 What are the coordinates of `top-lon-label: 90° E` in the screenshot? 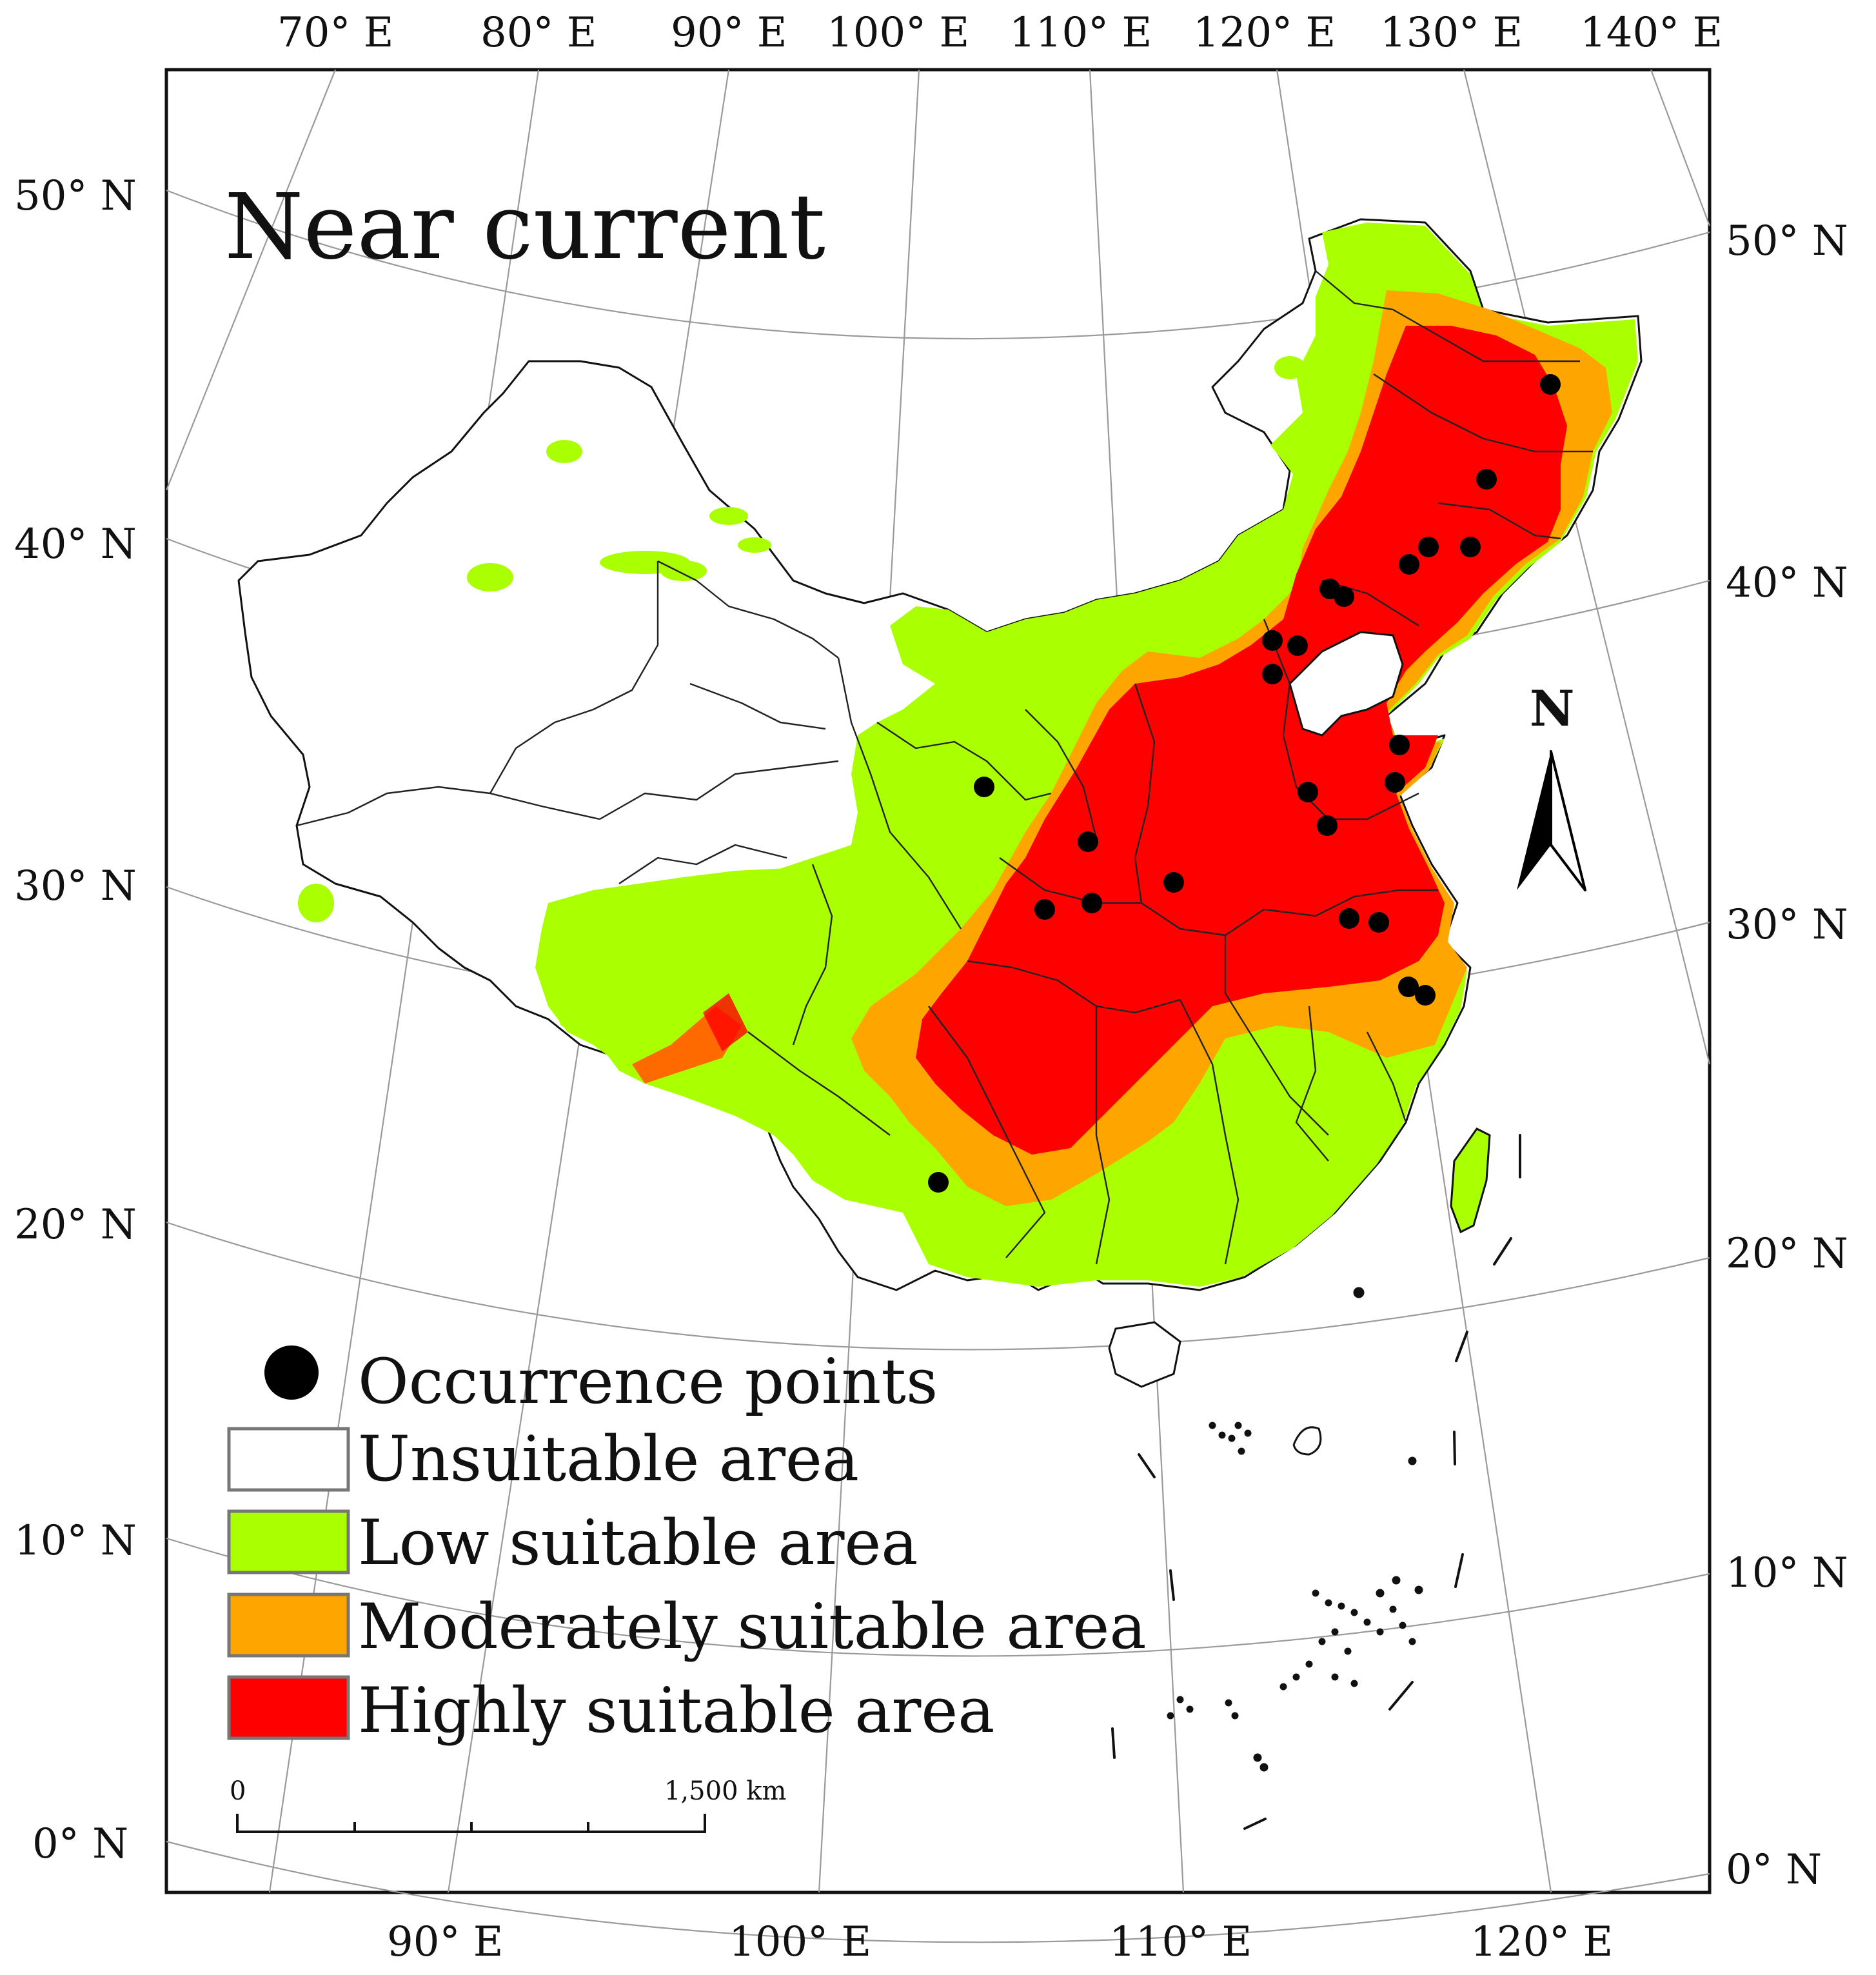 It's located at (729, 33).